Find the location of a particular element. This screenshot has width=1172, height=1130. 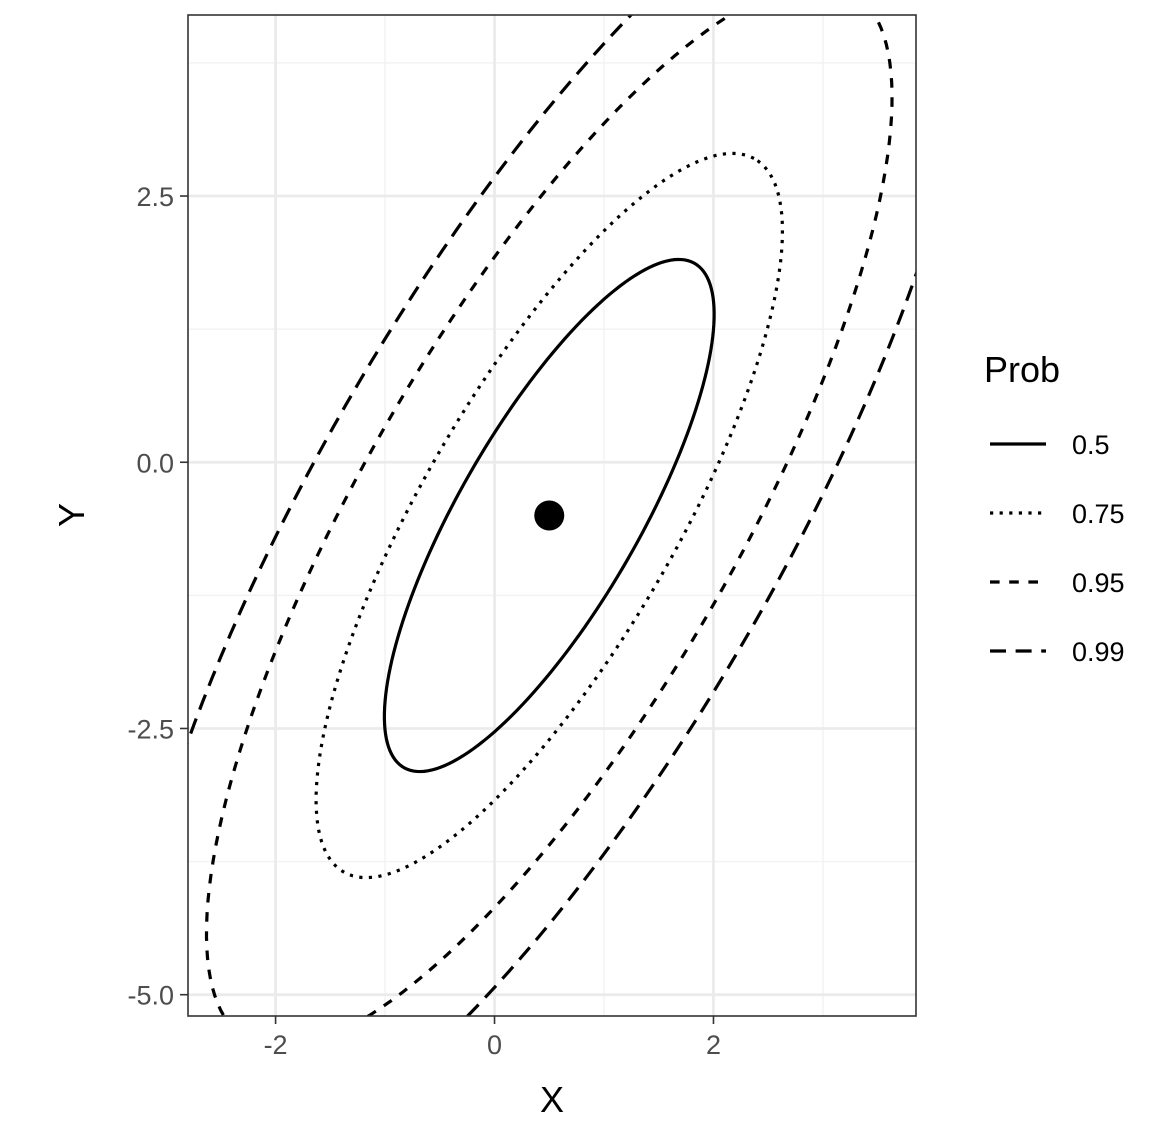

x-tick-label: 0 is located at coordinates (494, 1045).